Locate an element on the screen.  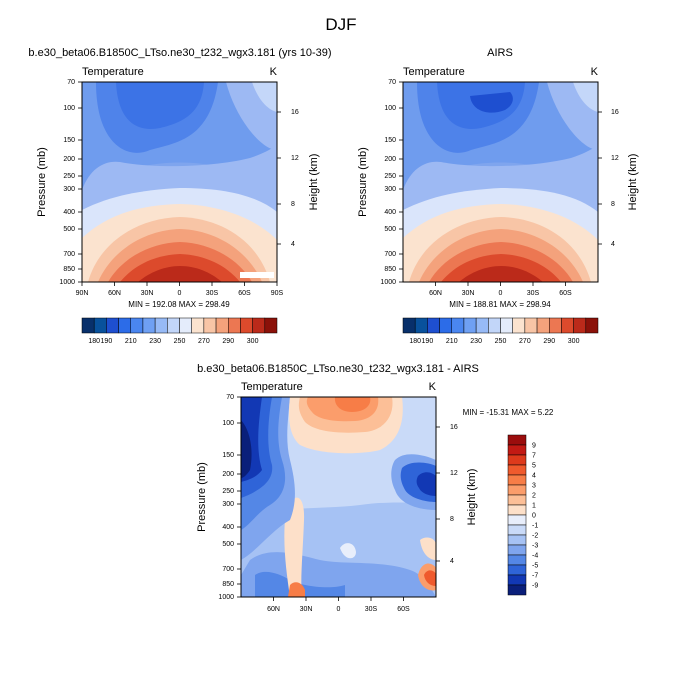
figure-title: DJF is located at coordinates (340, 24).